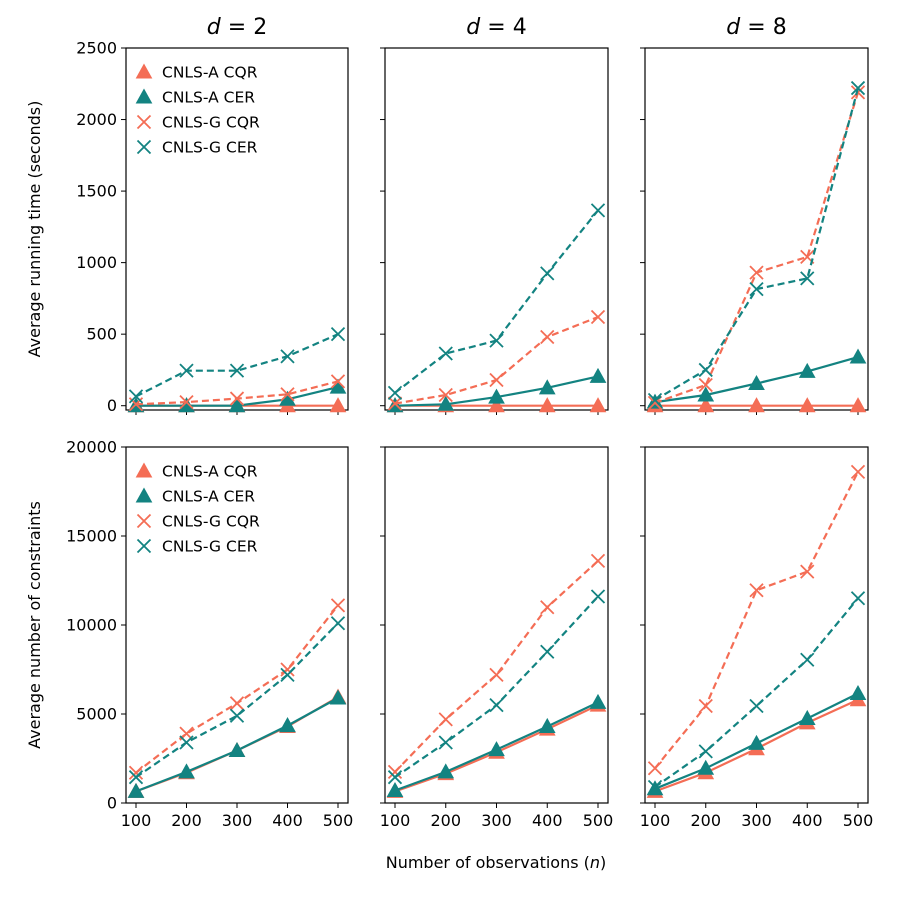  Describe the element at coordinates (197, 110) in the screenshot. I see `legend: CNLS-A CQR CNLS-A CER CNLS-G CQR CNLS-G CER` at that location.